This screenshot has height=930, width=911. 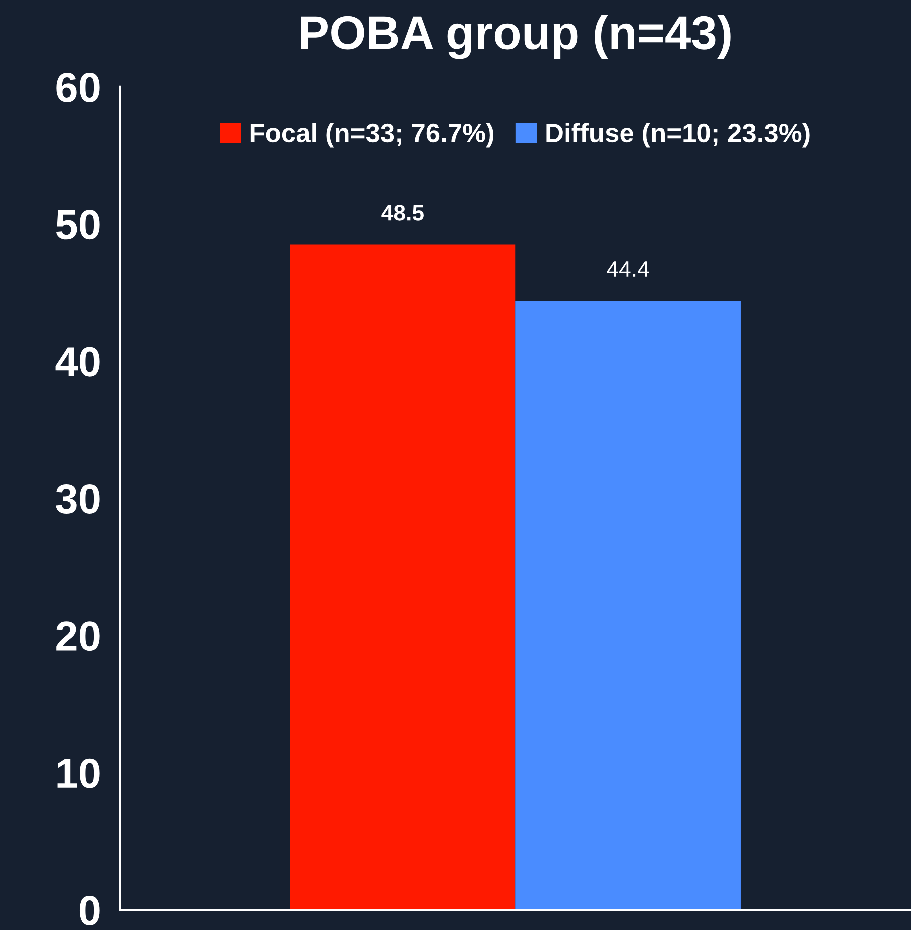 What do you see at coordinates (78, 637) in the screenshot?
I see `y-tick-label: 20` at bounding box center [78, 637].